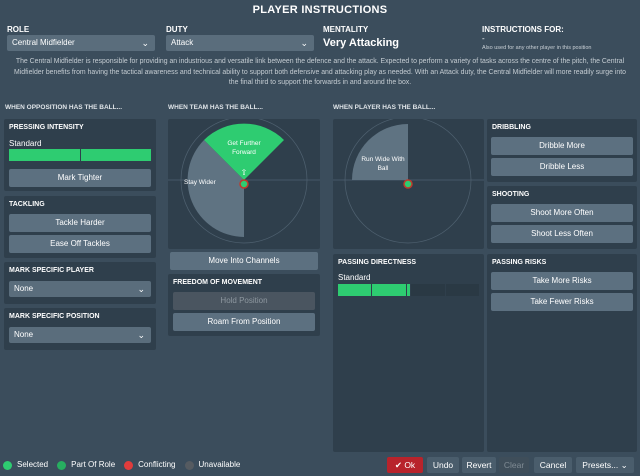 Image resolution: width=640 pixels, height=476 pixels. I want to click on mark-player-panel: MARK SPECIFIC PLAYER None ⌄, so click(80, 283).